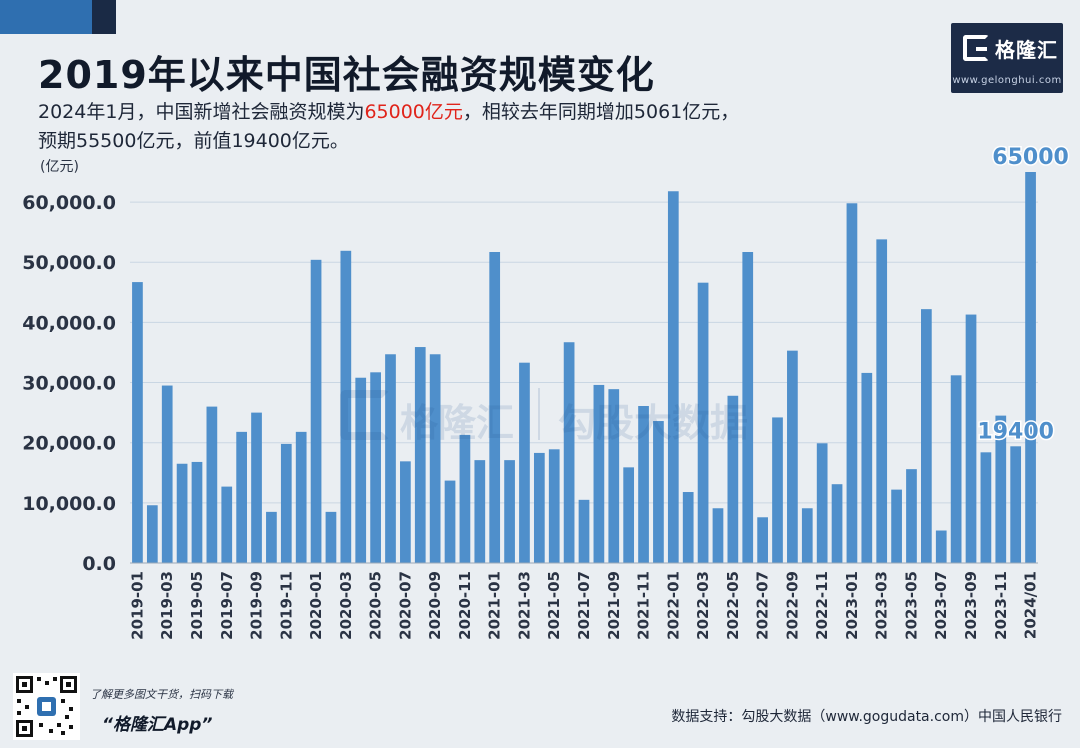  I want to click on x-tick-label: 2021-07, so click(584, 605).